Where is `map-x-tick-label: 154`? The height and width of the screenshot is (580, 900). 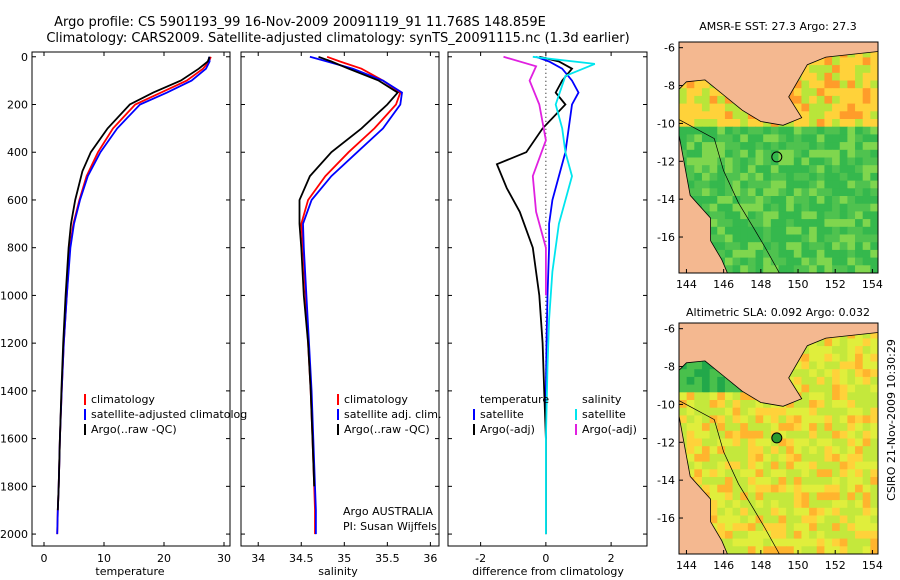 map-x-tick-label: 154 is located at coordinates (872, 565).